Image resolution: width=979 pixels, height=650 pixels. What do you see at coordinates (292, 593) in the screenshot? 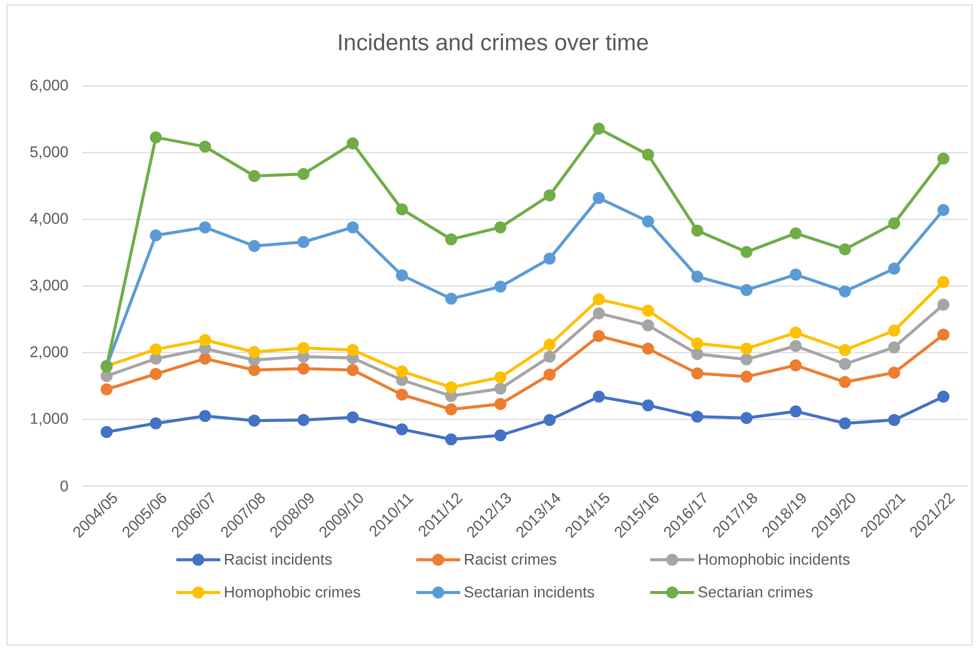
I see `legend-label: Homophobic crimes` at bounding box center [292, 593].